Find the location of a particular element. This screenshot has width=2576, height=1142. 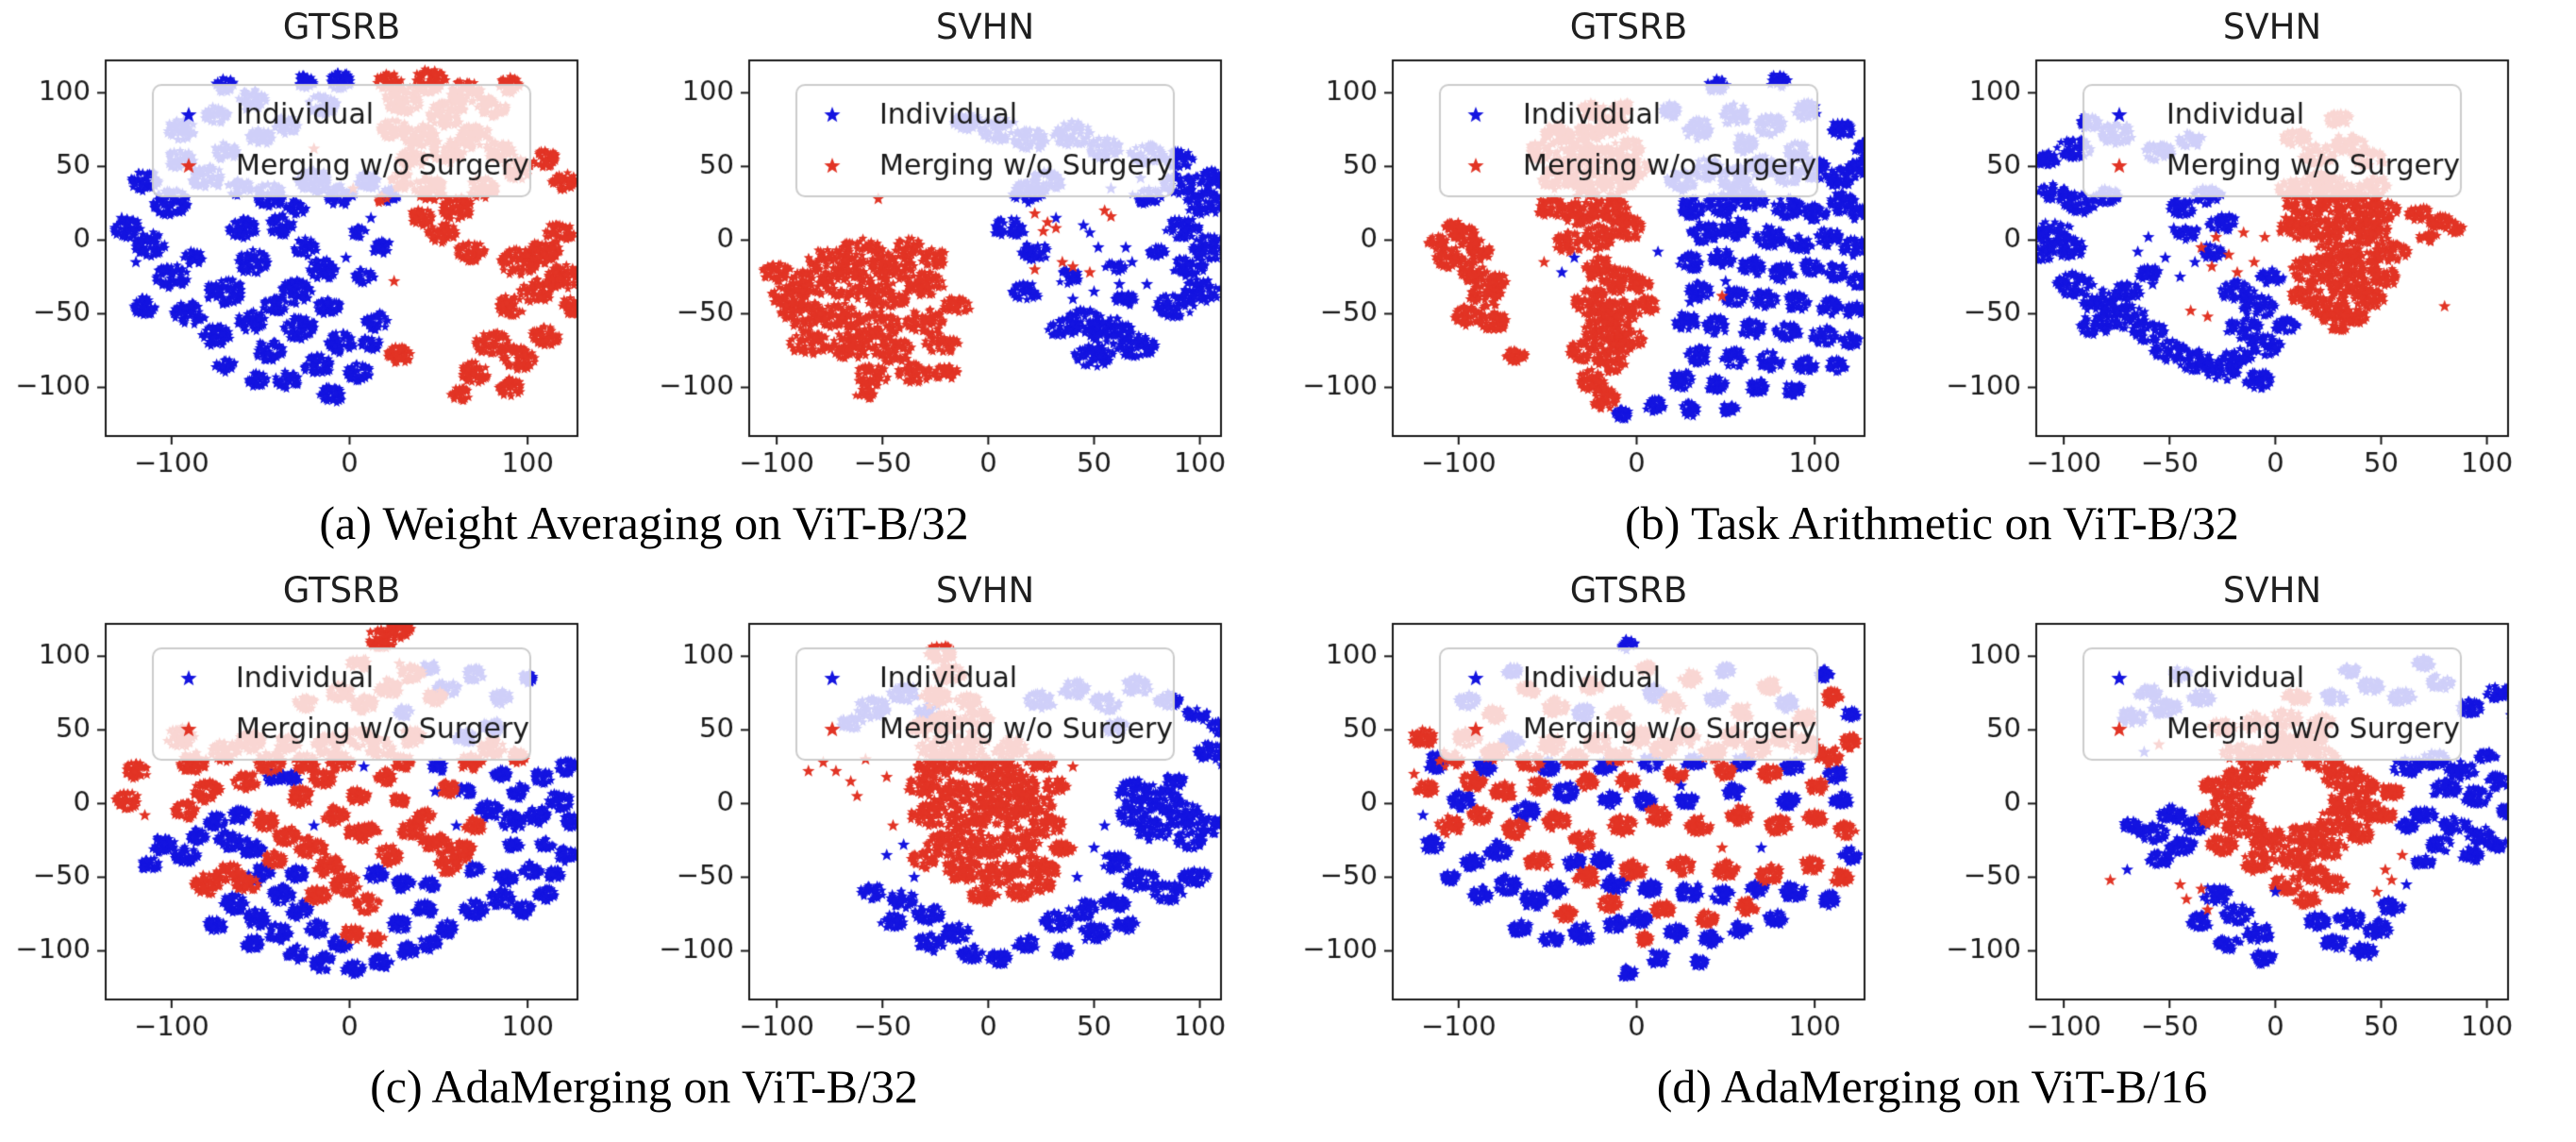

caption-d: (d) AdaMerging on ViT-B/16 is located at coordinates (1932, 1086).